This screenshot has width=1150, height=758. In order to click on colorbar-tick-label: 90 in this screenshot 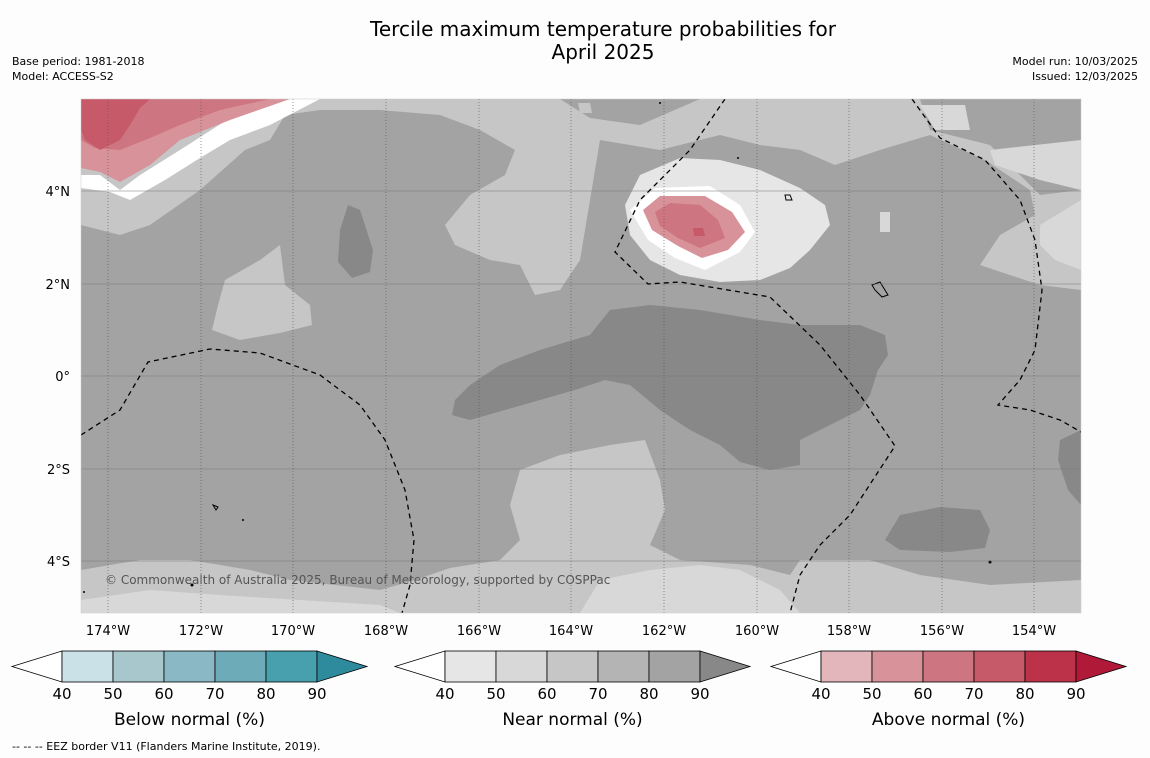, I will do `click(316, 694)`.